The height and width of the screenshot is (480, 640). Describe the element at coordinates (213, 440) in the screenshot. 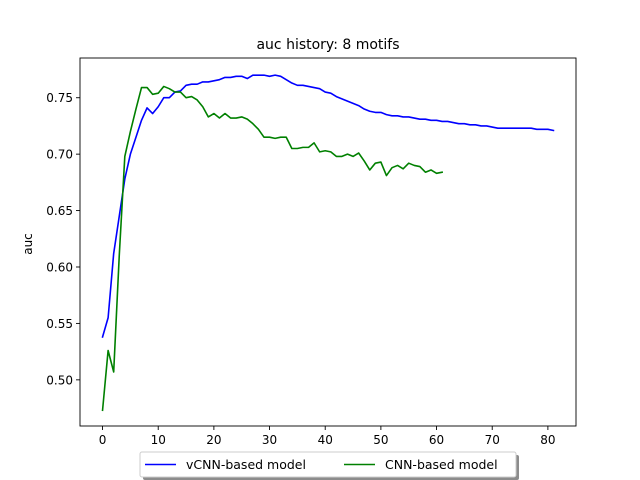

I see `x-tick-label: 20` at that location.